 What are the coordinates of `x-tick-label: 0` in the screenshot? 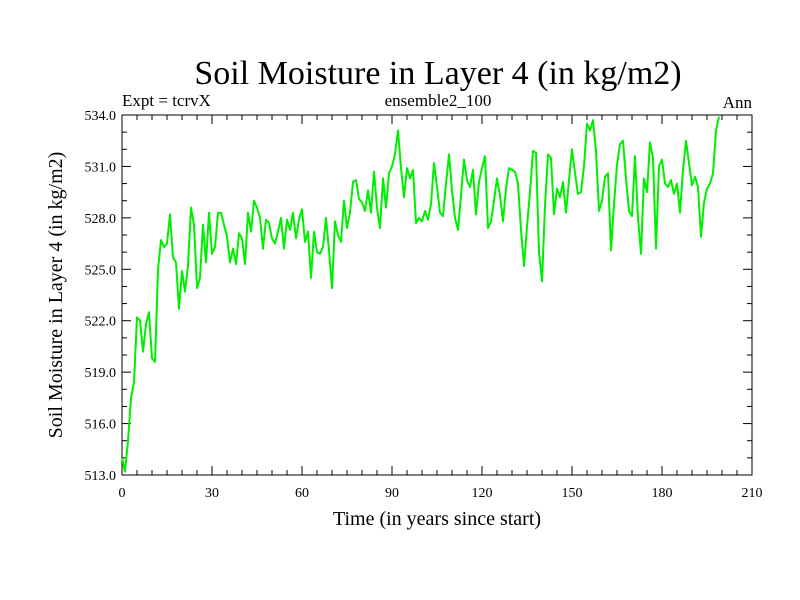 It's located at (122, 493).